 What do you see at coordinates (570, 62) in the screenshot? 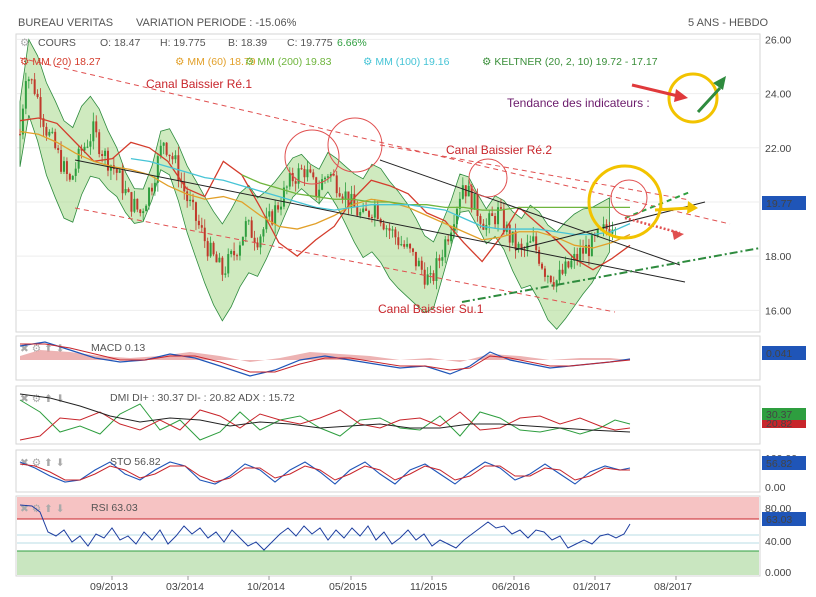
I see `indicator-4: ⚙ KELTNER (20, 2, 10) 19.72 - 17.17` at bounding box center [570, 62].